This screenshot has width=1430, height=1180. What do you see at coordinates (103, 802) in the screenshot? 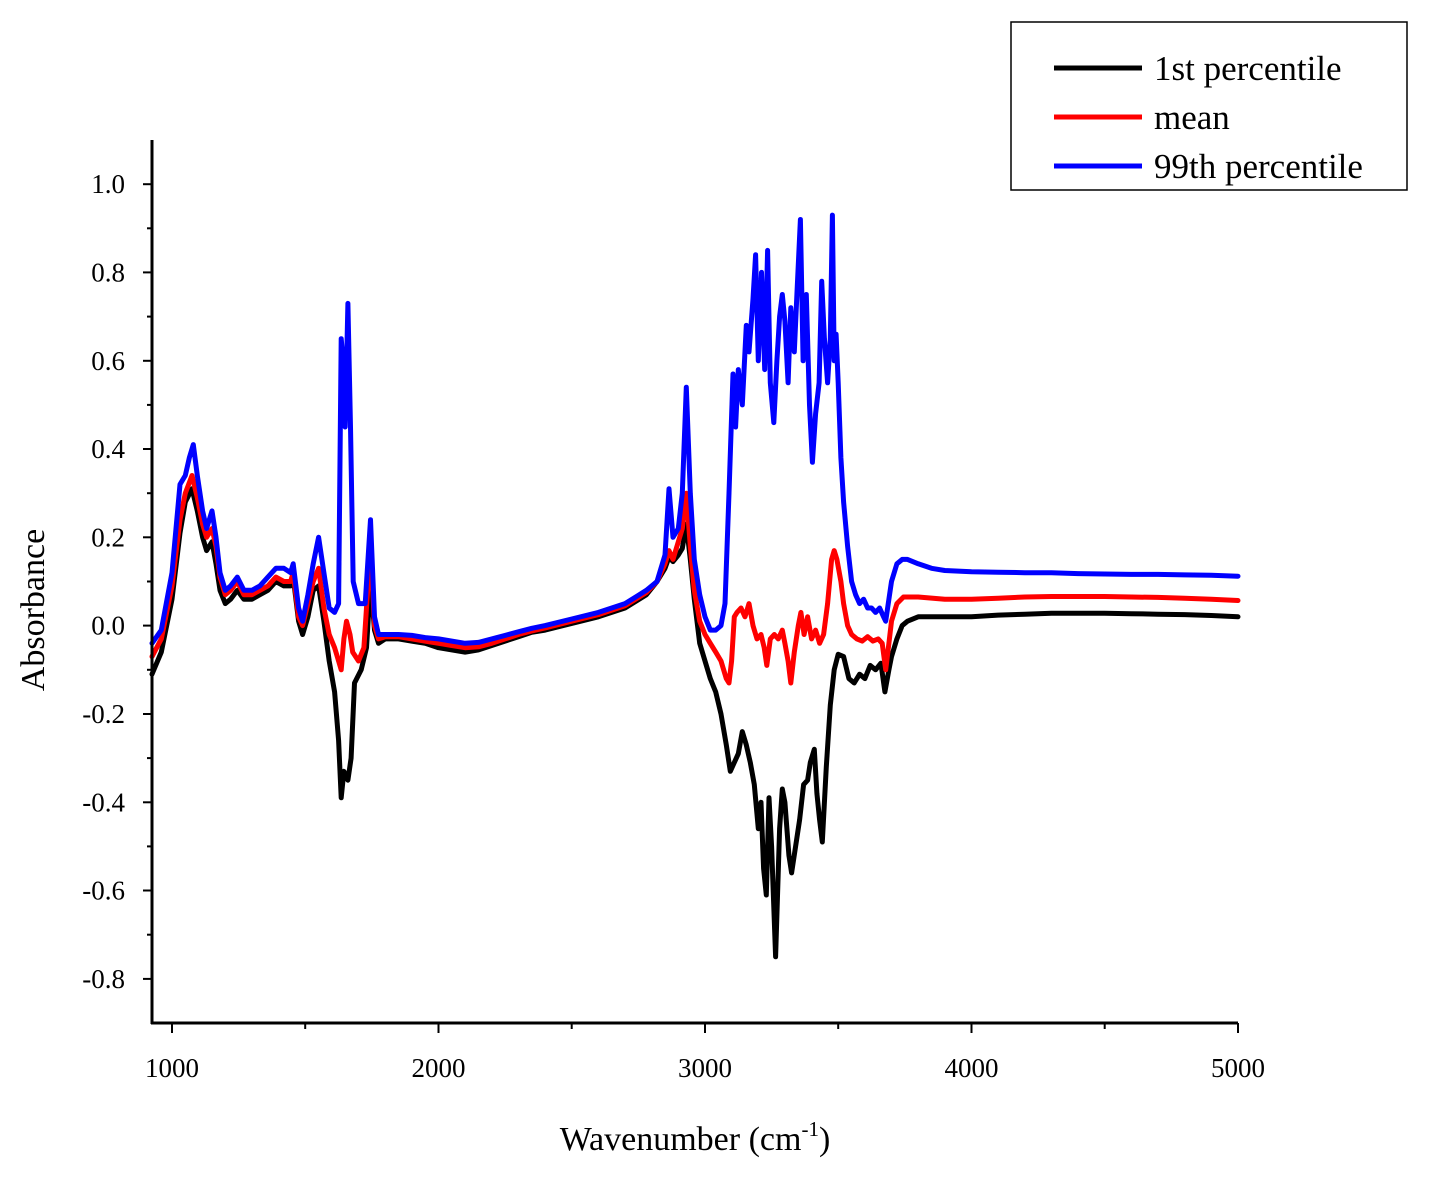
I see `y-tick-label: -0.4` at bounding box center [103, 802].